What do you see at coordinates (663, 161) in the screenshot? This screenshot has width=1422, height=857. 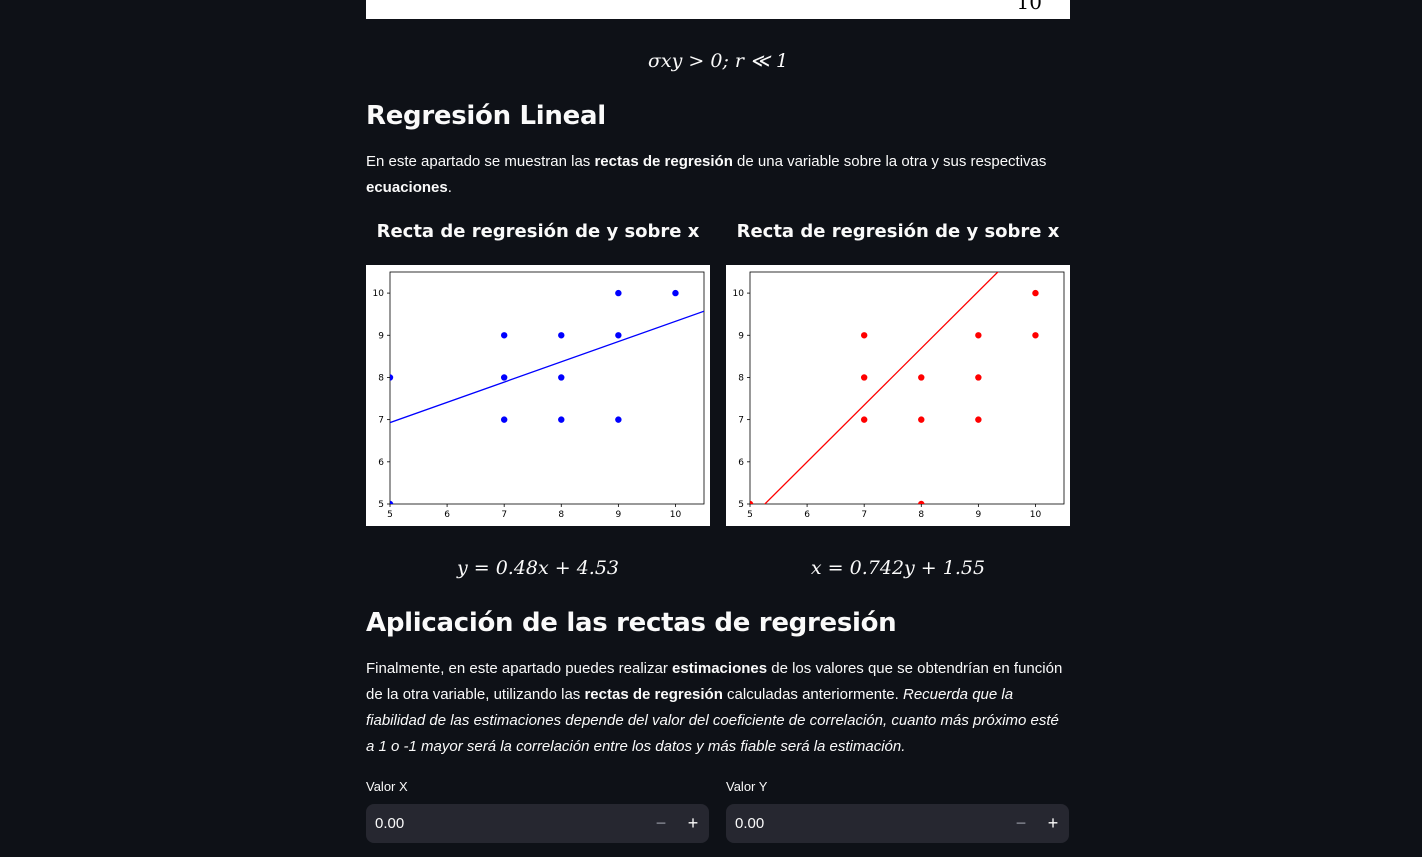 I see `intro-bold-rectas: rectas de regresión` at bounding box center [663, 161].